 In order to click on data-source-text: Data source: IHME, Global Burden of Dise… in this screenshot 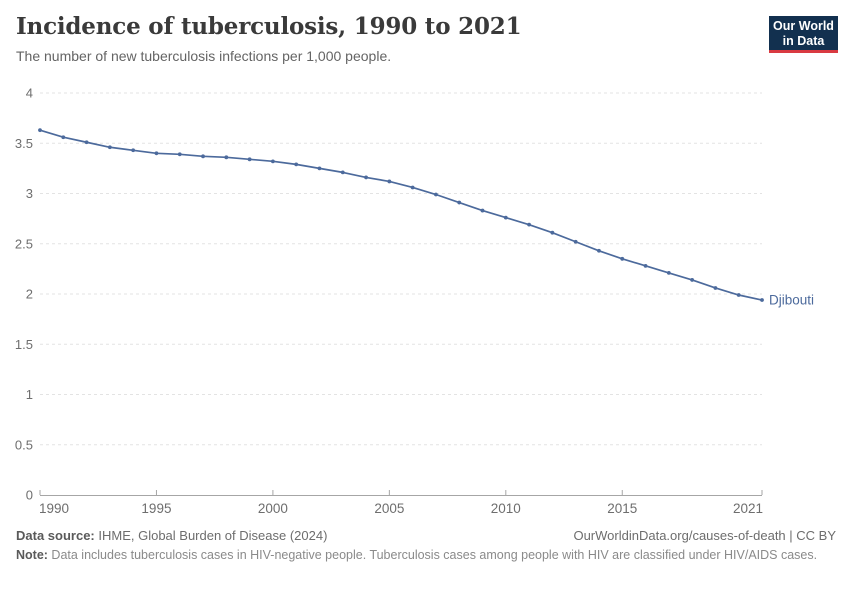, I will do `click(172, 535)`.